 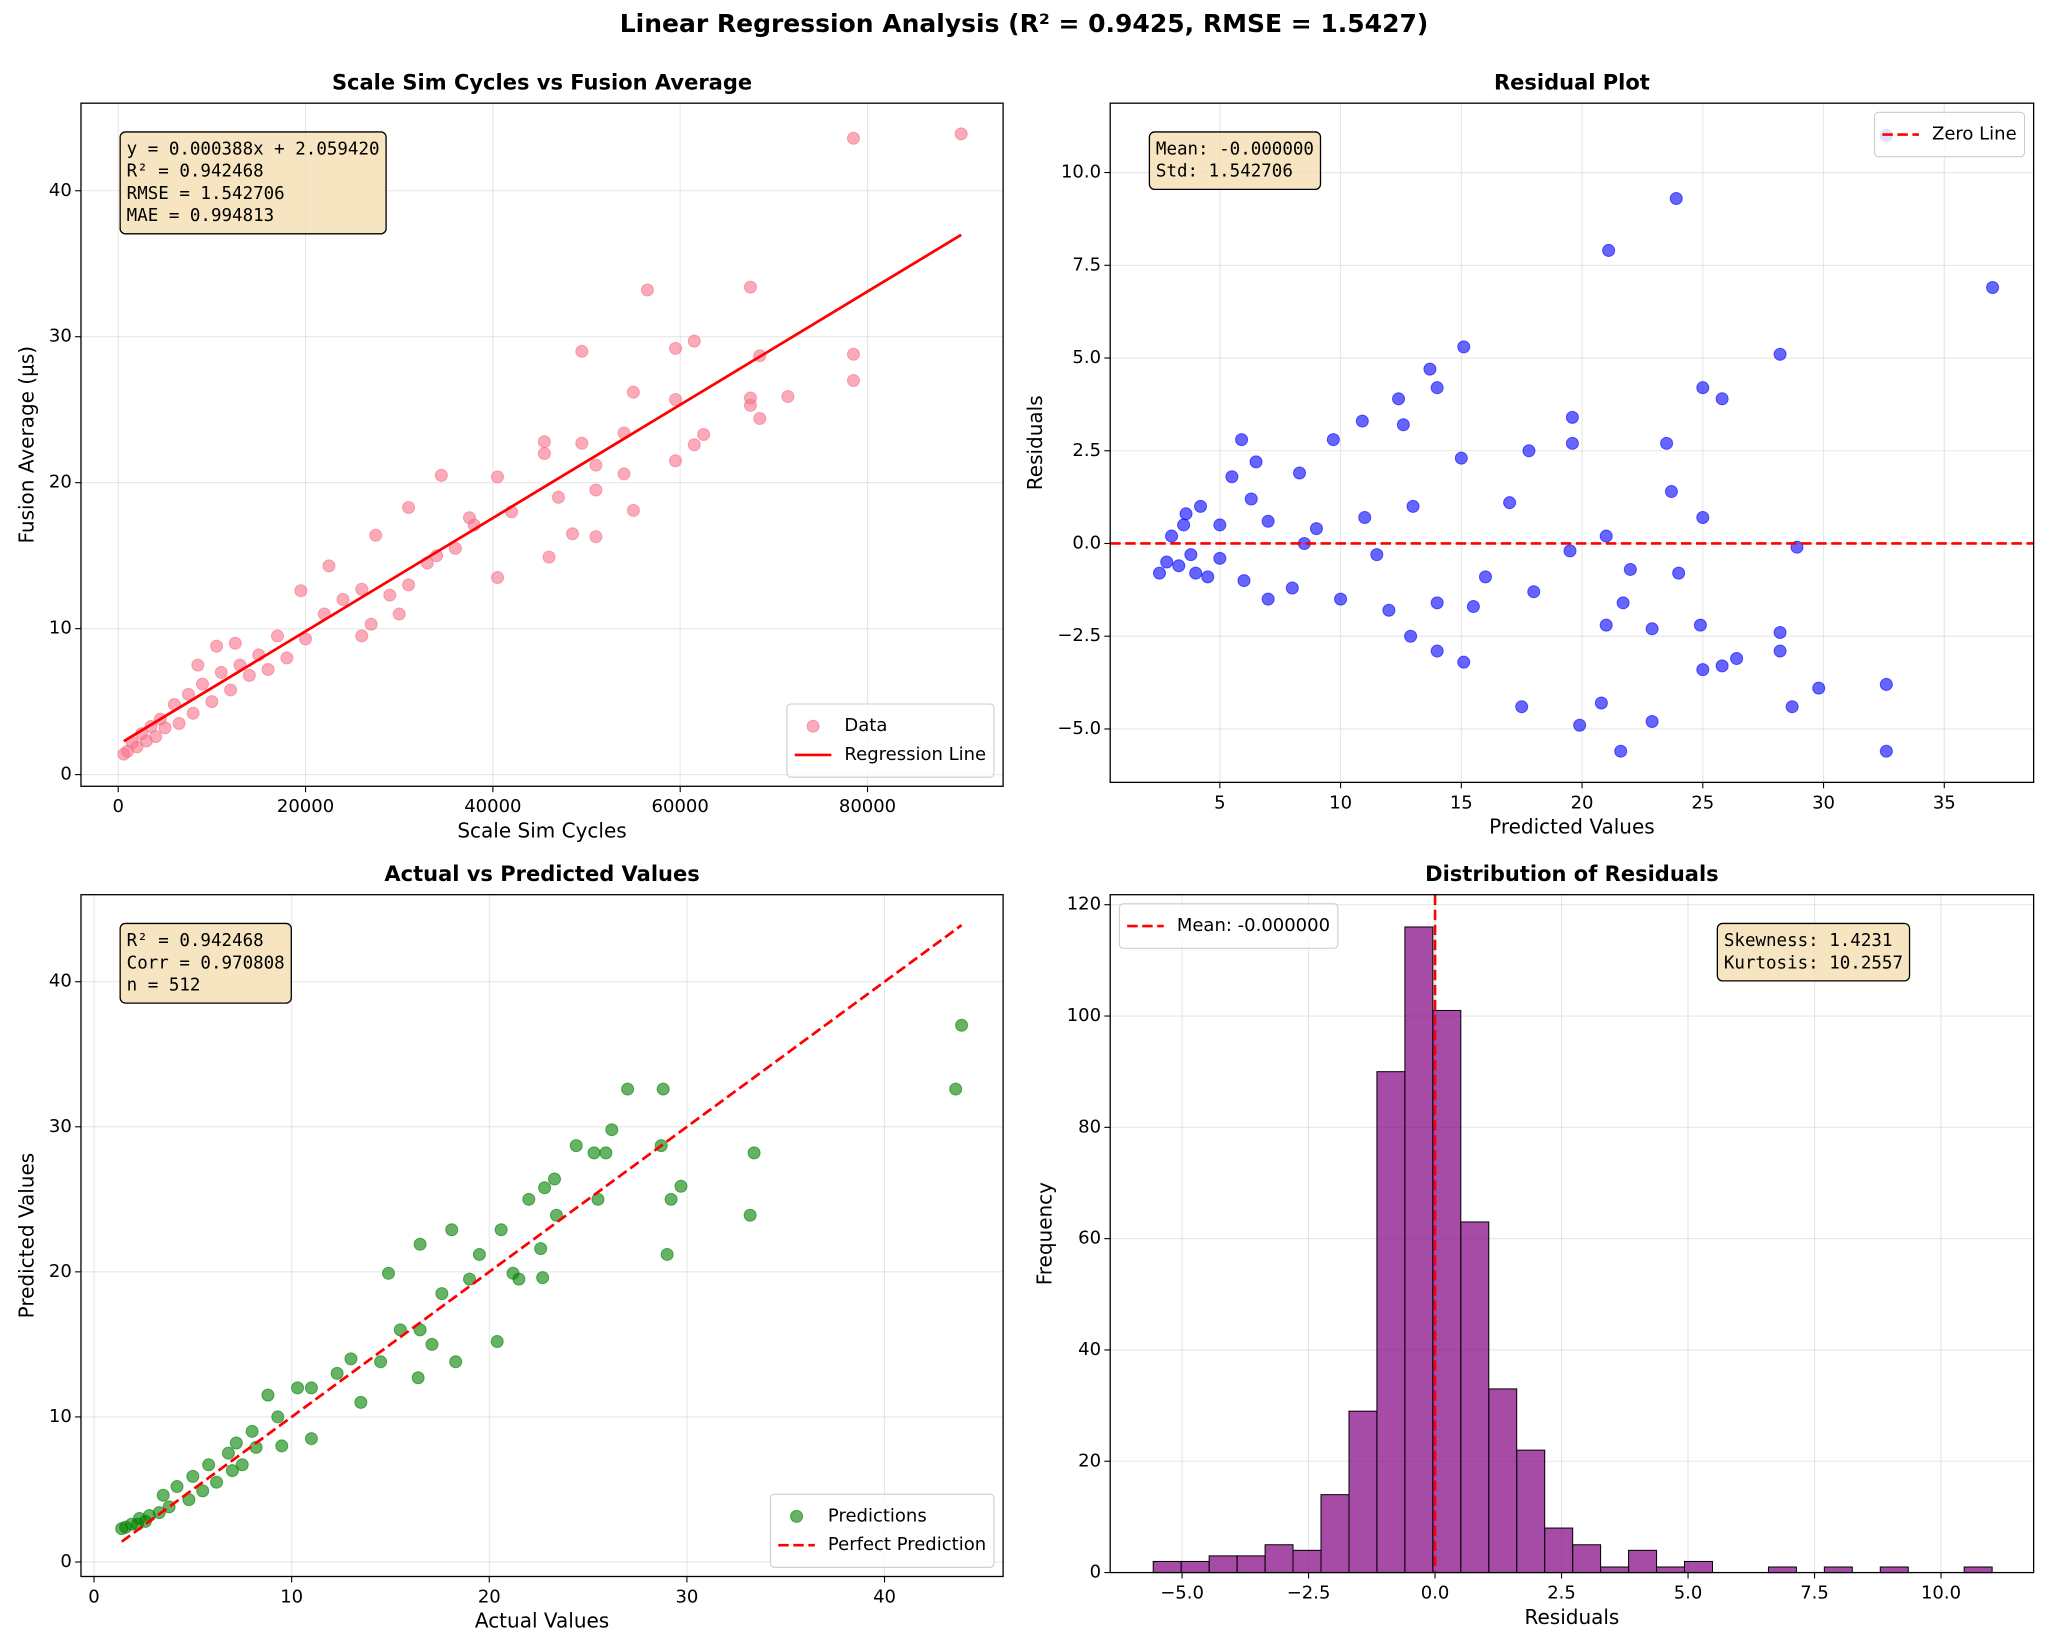 I want to click on x-tick-label: −5.0, so click(x=1182, y=1592).